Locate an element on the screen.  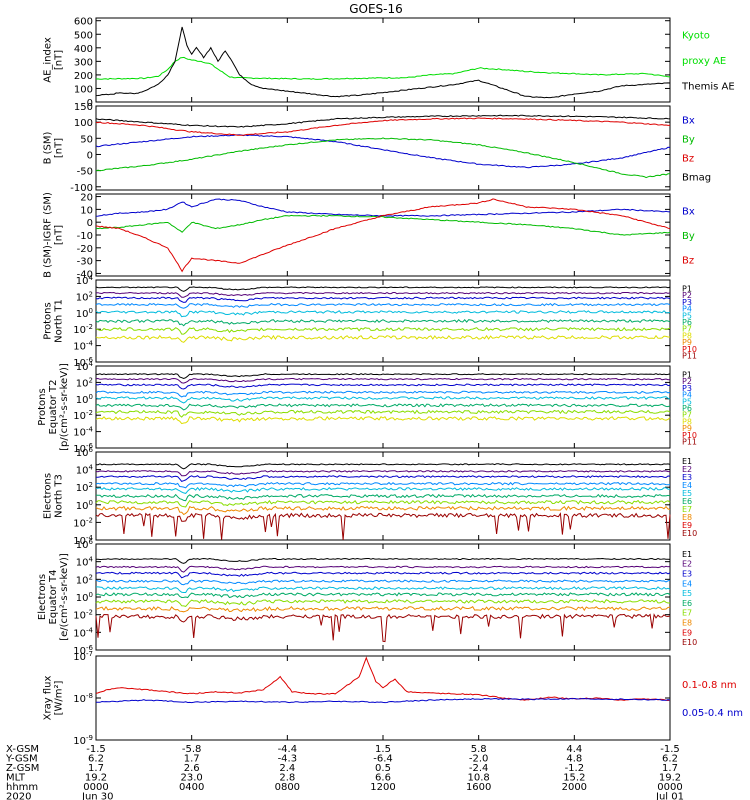
y-tick-label: 500 is located at coordinates (83, 35).